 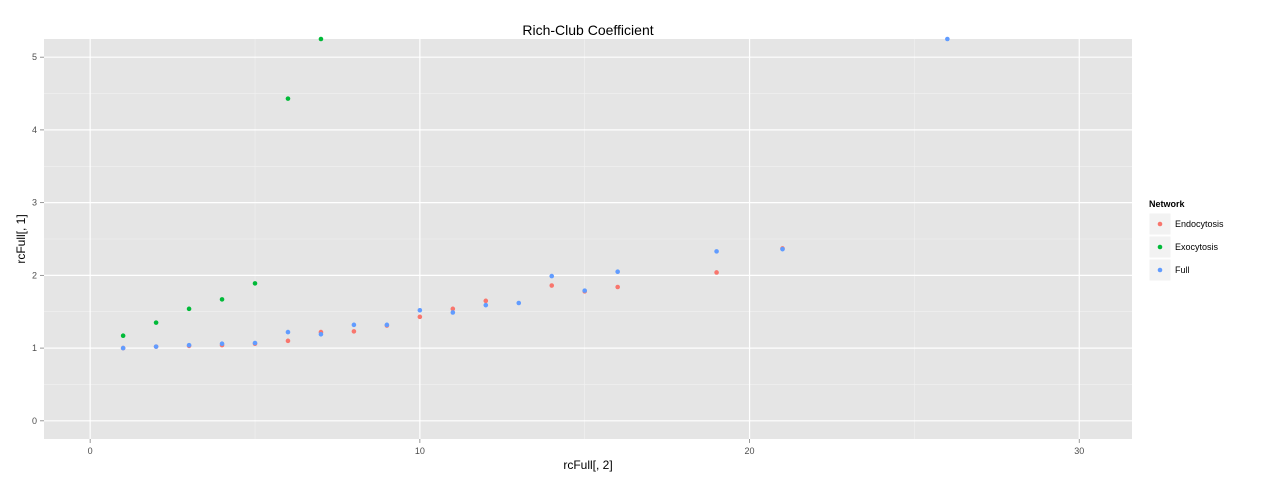 I want to click on x-tick-label: 0, so click(x=90, y=451).